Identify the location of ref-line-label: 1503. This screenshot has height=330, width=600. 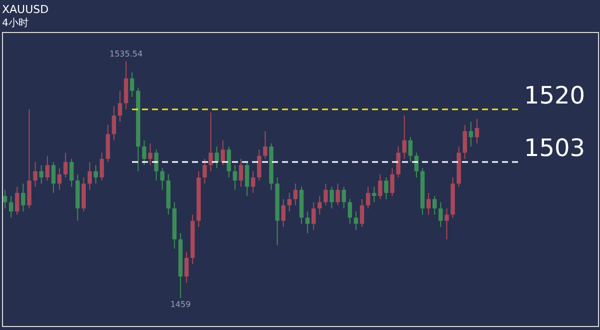
(555, 148).